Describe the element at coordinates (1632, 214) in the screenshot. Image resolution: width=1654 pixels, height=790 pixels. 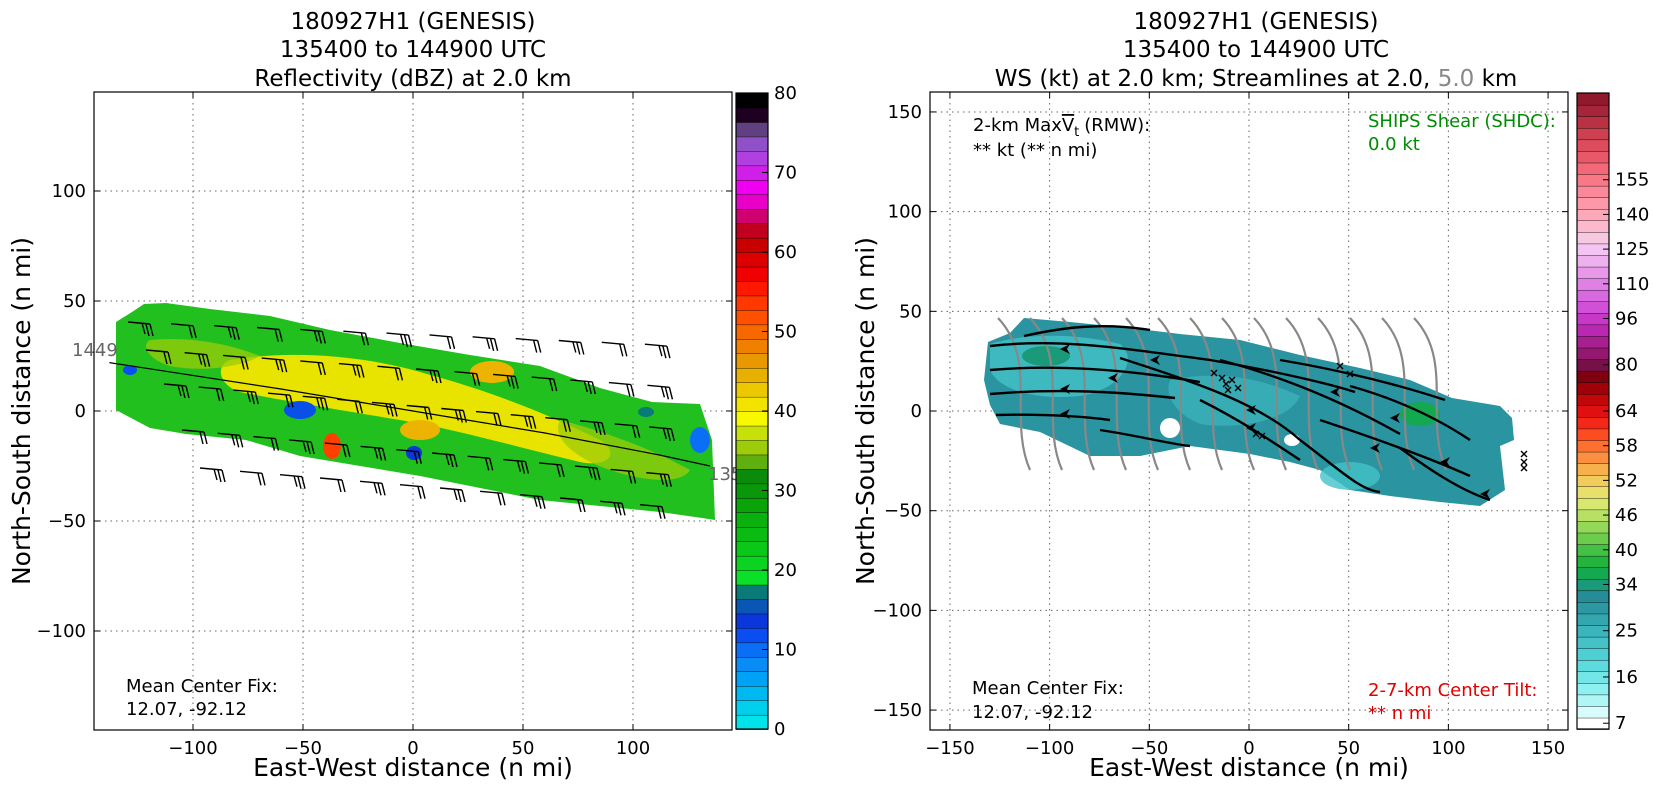
I see `colorbar-tick-label: 140` at that location.